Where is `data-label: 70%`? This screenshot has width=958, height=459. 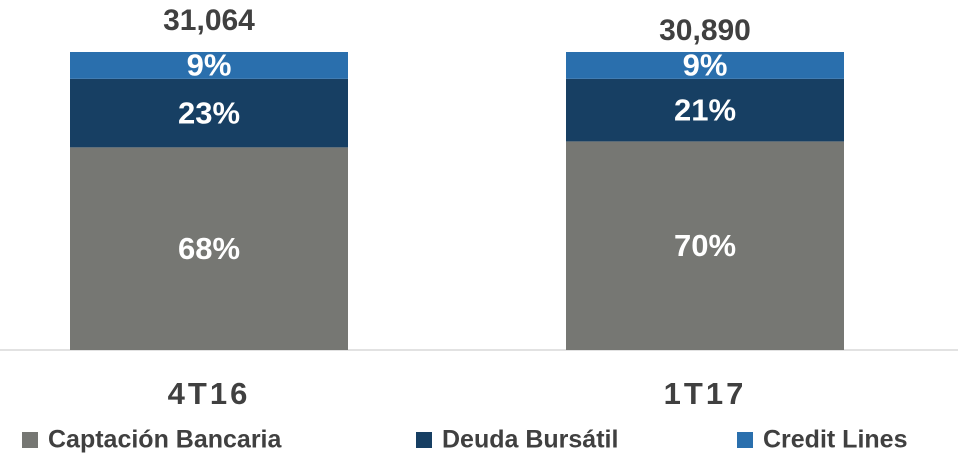
data-label: 70% is located at coordinates (705, 245).